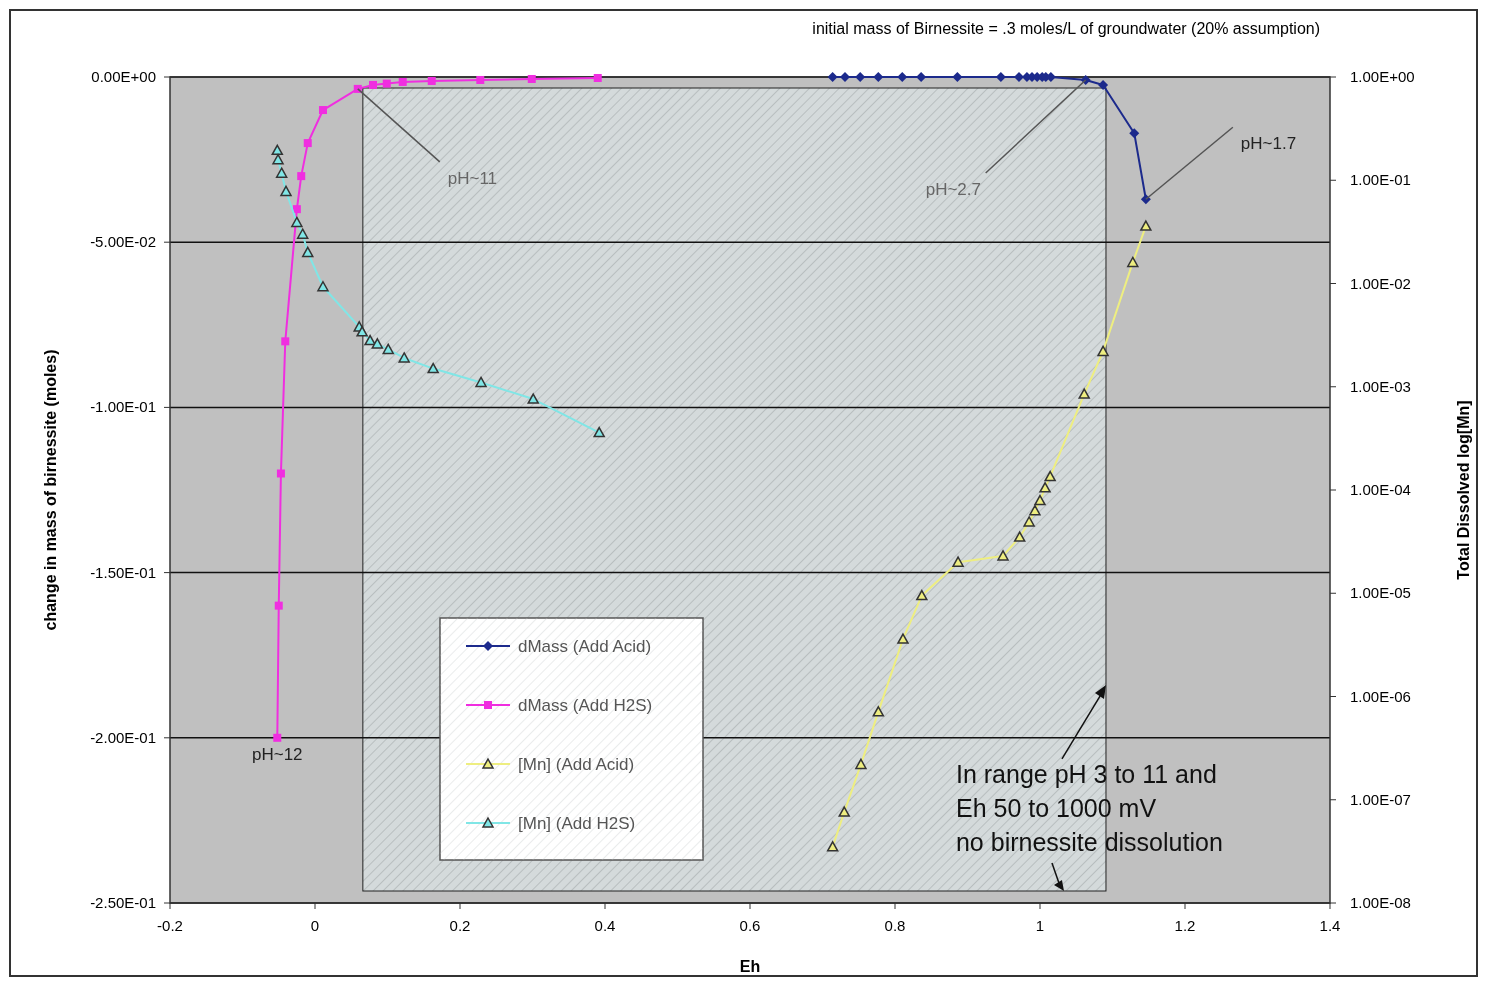  Describe the element at coordinates (1380, 489) in the screenshot. I see `y2-tick-label: 1.00E-04` at that location.